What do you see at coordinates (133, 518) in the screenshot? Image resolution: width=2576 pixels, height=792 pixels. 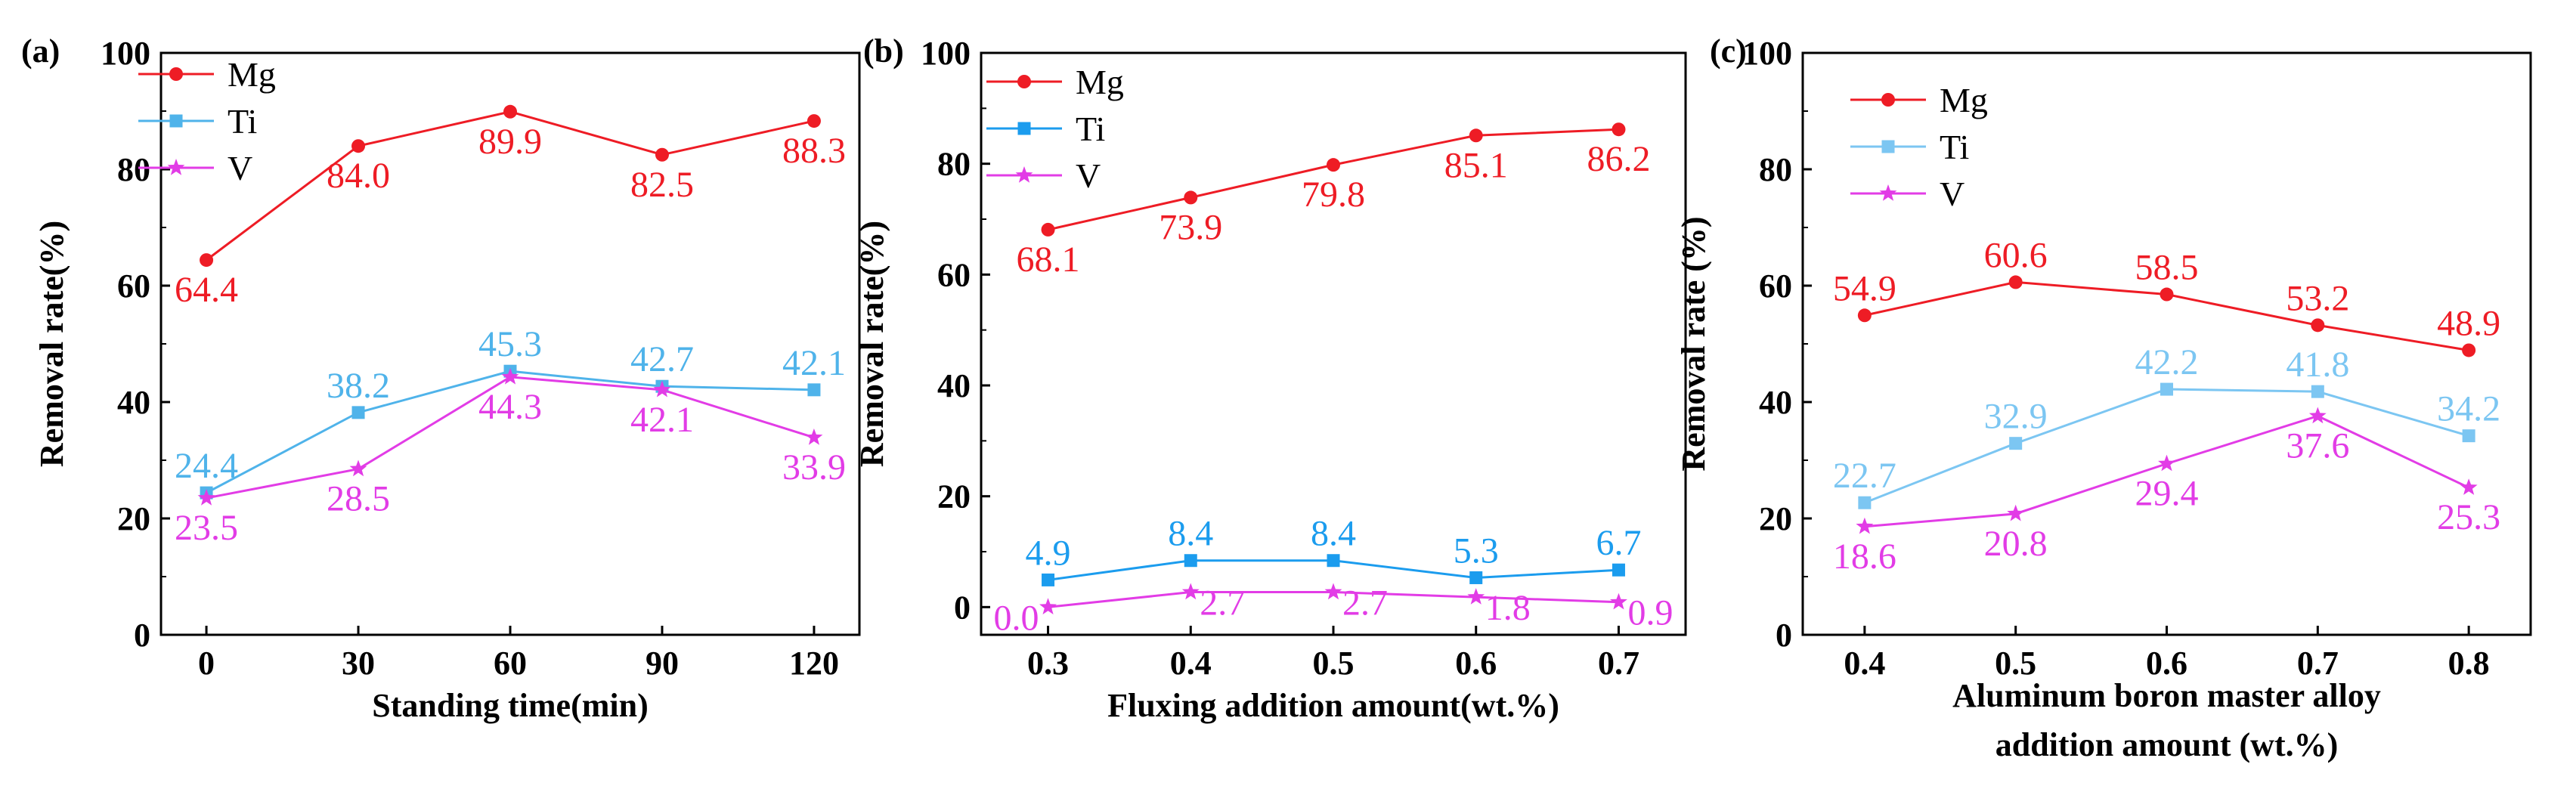 I see `y-tick-label: 20` at bounding box center [133, 518].